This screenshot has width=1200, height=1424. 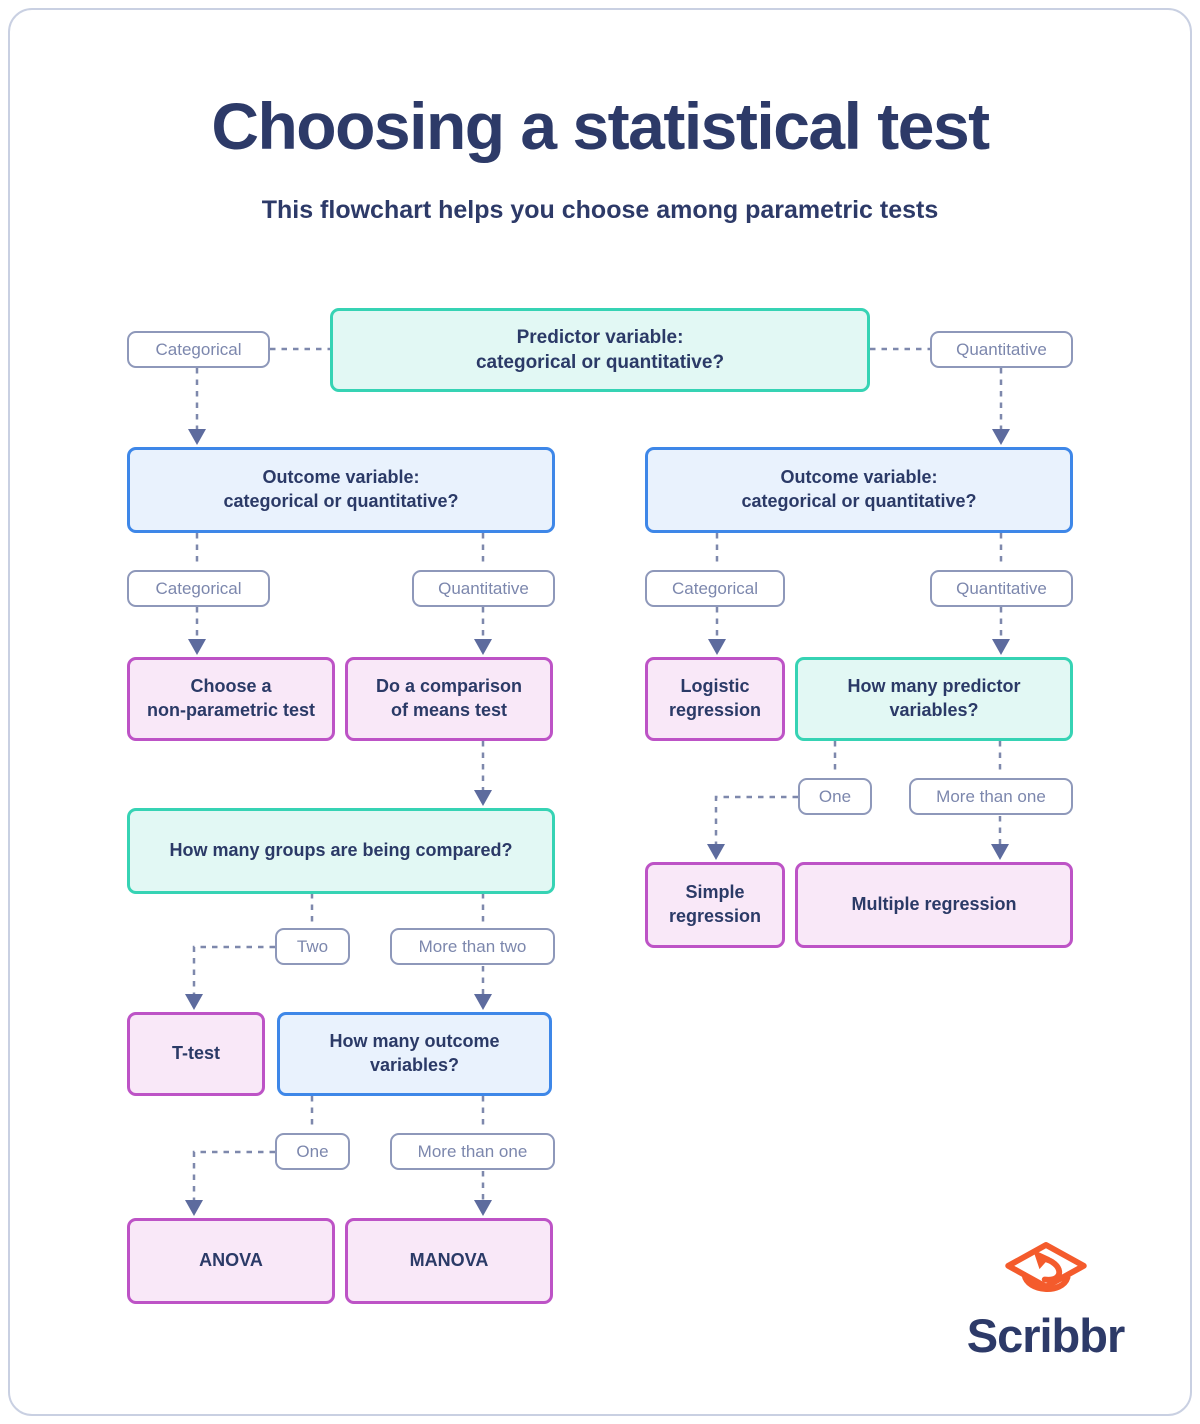 What do you see at coordinates (715, 905) in the screenshot?
I see `node-simple-regression: Simple regression` at bounding box center [715, 905].